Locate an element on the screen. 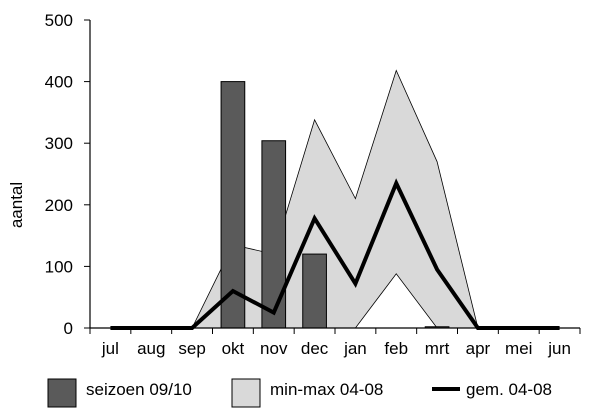 This screenshot has width=591, height=411. legend-label-line: gem. 04-08 is located at coordinates (509, 389).